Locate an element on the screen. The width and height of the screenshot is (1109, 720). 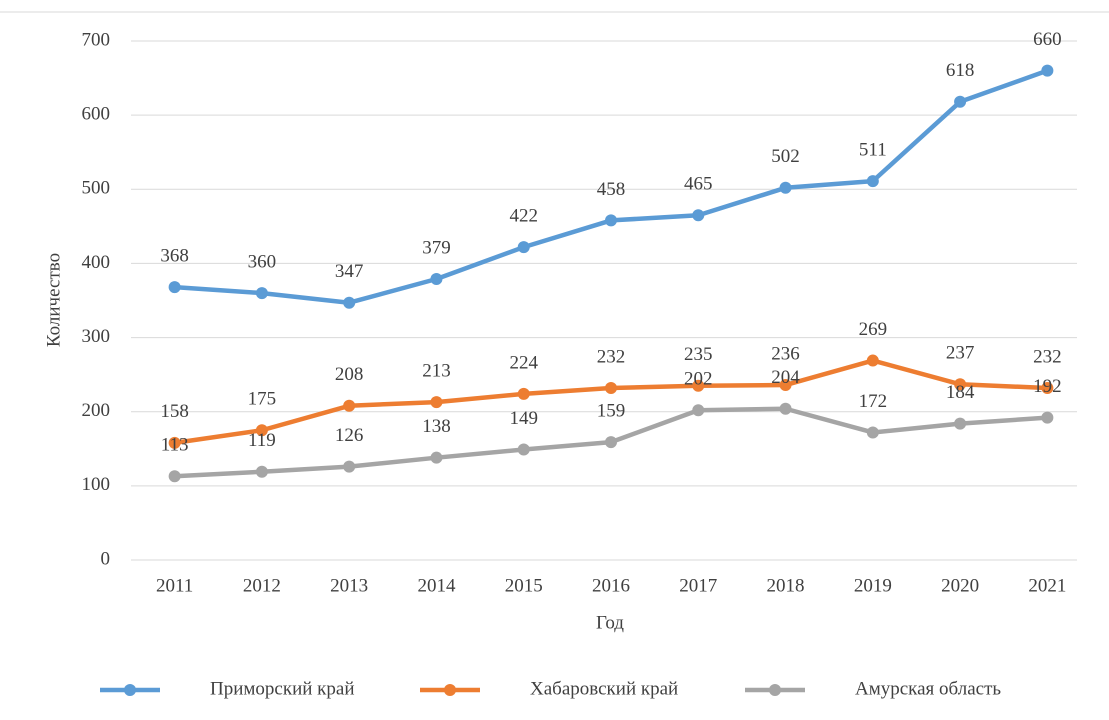
legend-label: Хабаровский край is located at coordinates (604, 688).